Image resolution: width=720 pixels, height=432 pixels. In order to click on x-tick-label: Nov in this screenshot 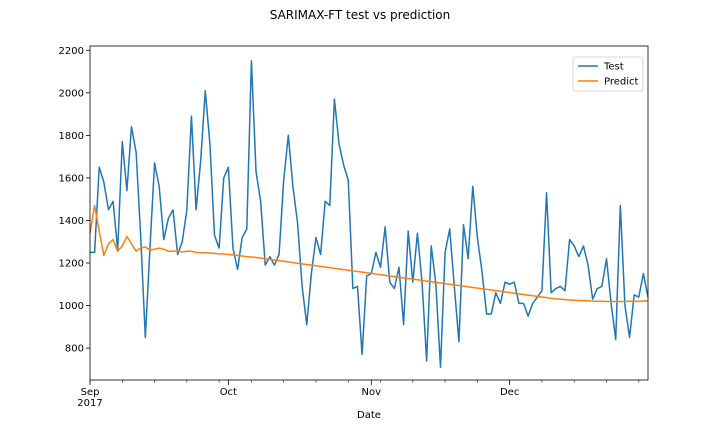, I will do `click(372, 392)`.